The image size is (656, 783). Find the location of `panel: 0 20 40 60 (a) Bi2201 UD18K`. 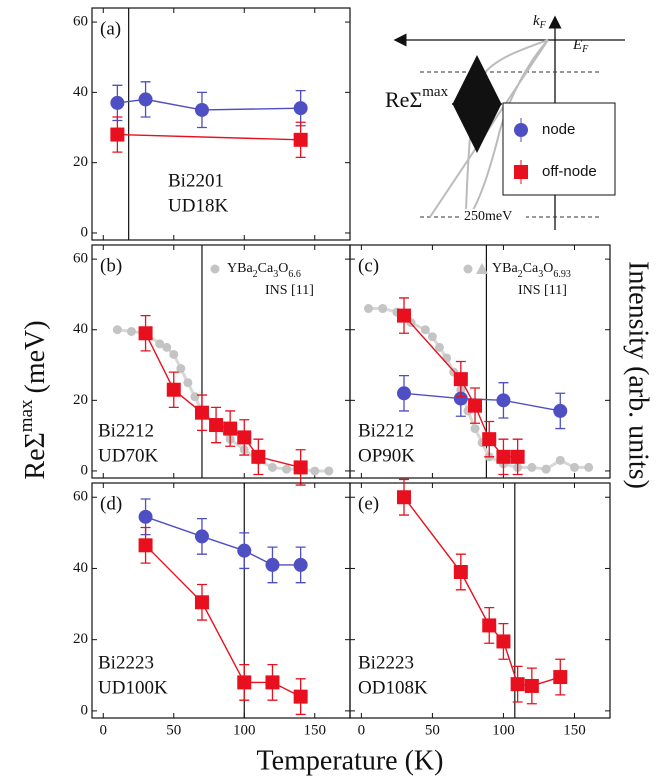

panel: 0 20 40 60 (a) Bi2201 UD18K is located at coordinates (212, 124).